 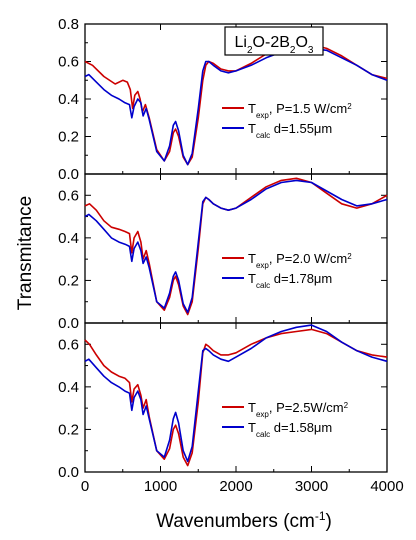 What do you see at coordinates (290, 280) in the screenshot?
I see `legend-label: Tcalc d=1.78μm` at bounding box center [290, 280].